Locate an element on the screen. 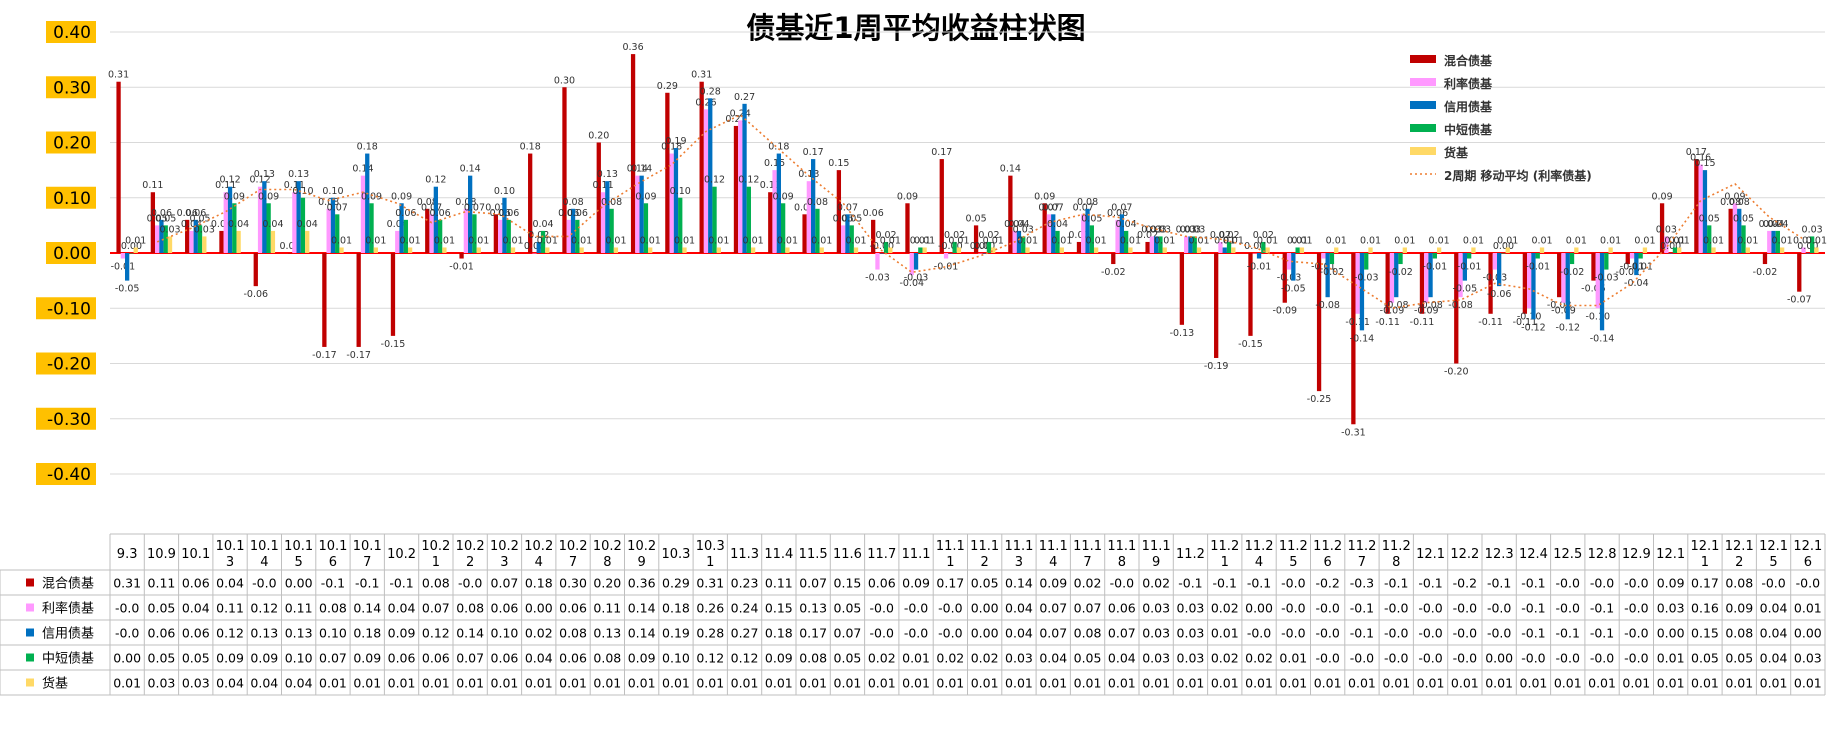 The height and width of the screenshot is (733, 1833). table-cell: 0.00 is located at coordinates (985, 608).